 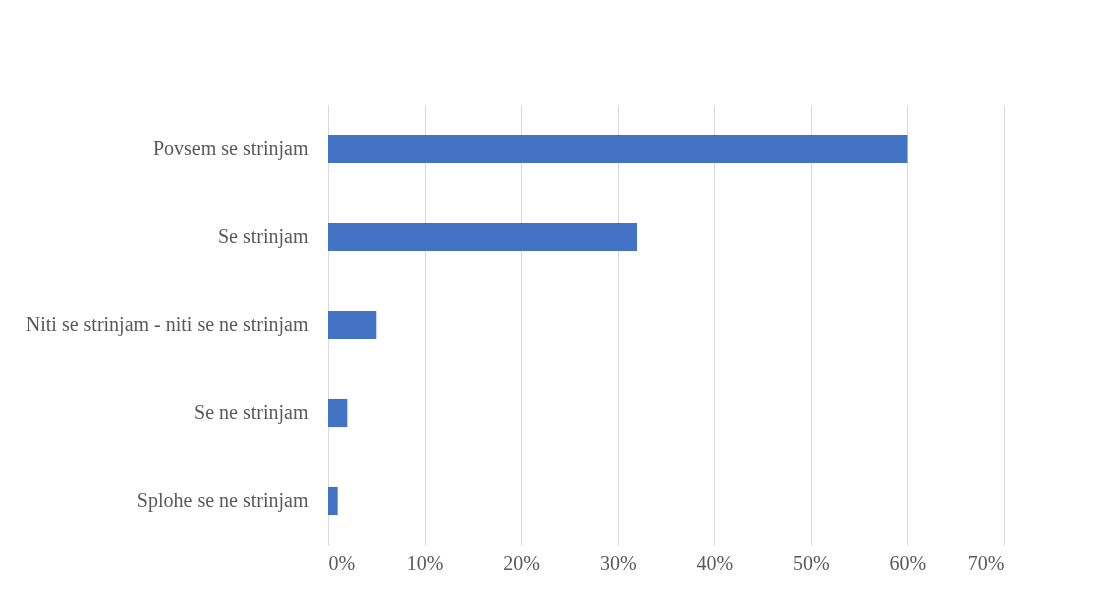 What do you see at coordinates (342, 562) in the screenshot?
I see `x-tick-label: 0%` at bounding box center [342, 562].